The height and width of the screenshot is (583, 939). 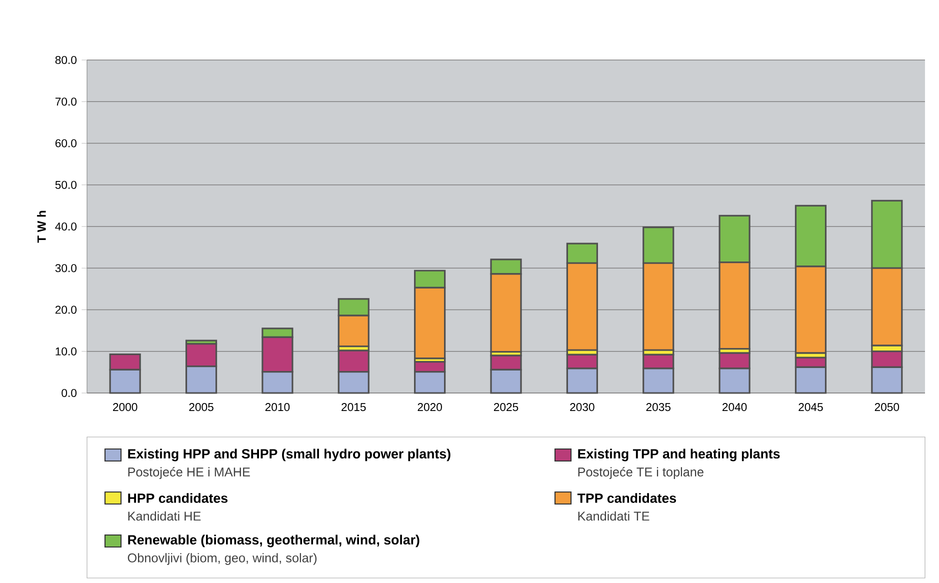 I want to click on y-tick-label: 30.0, so click(x=66, y=268).